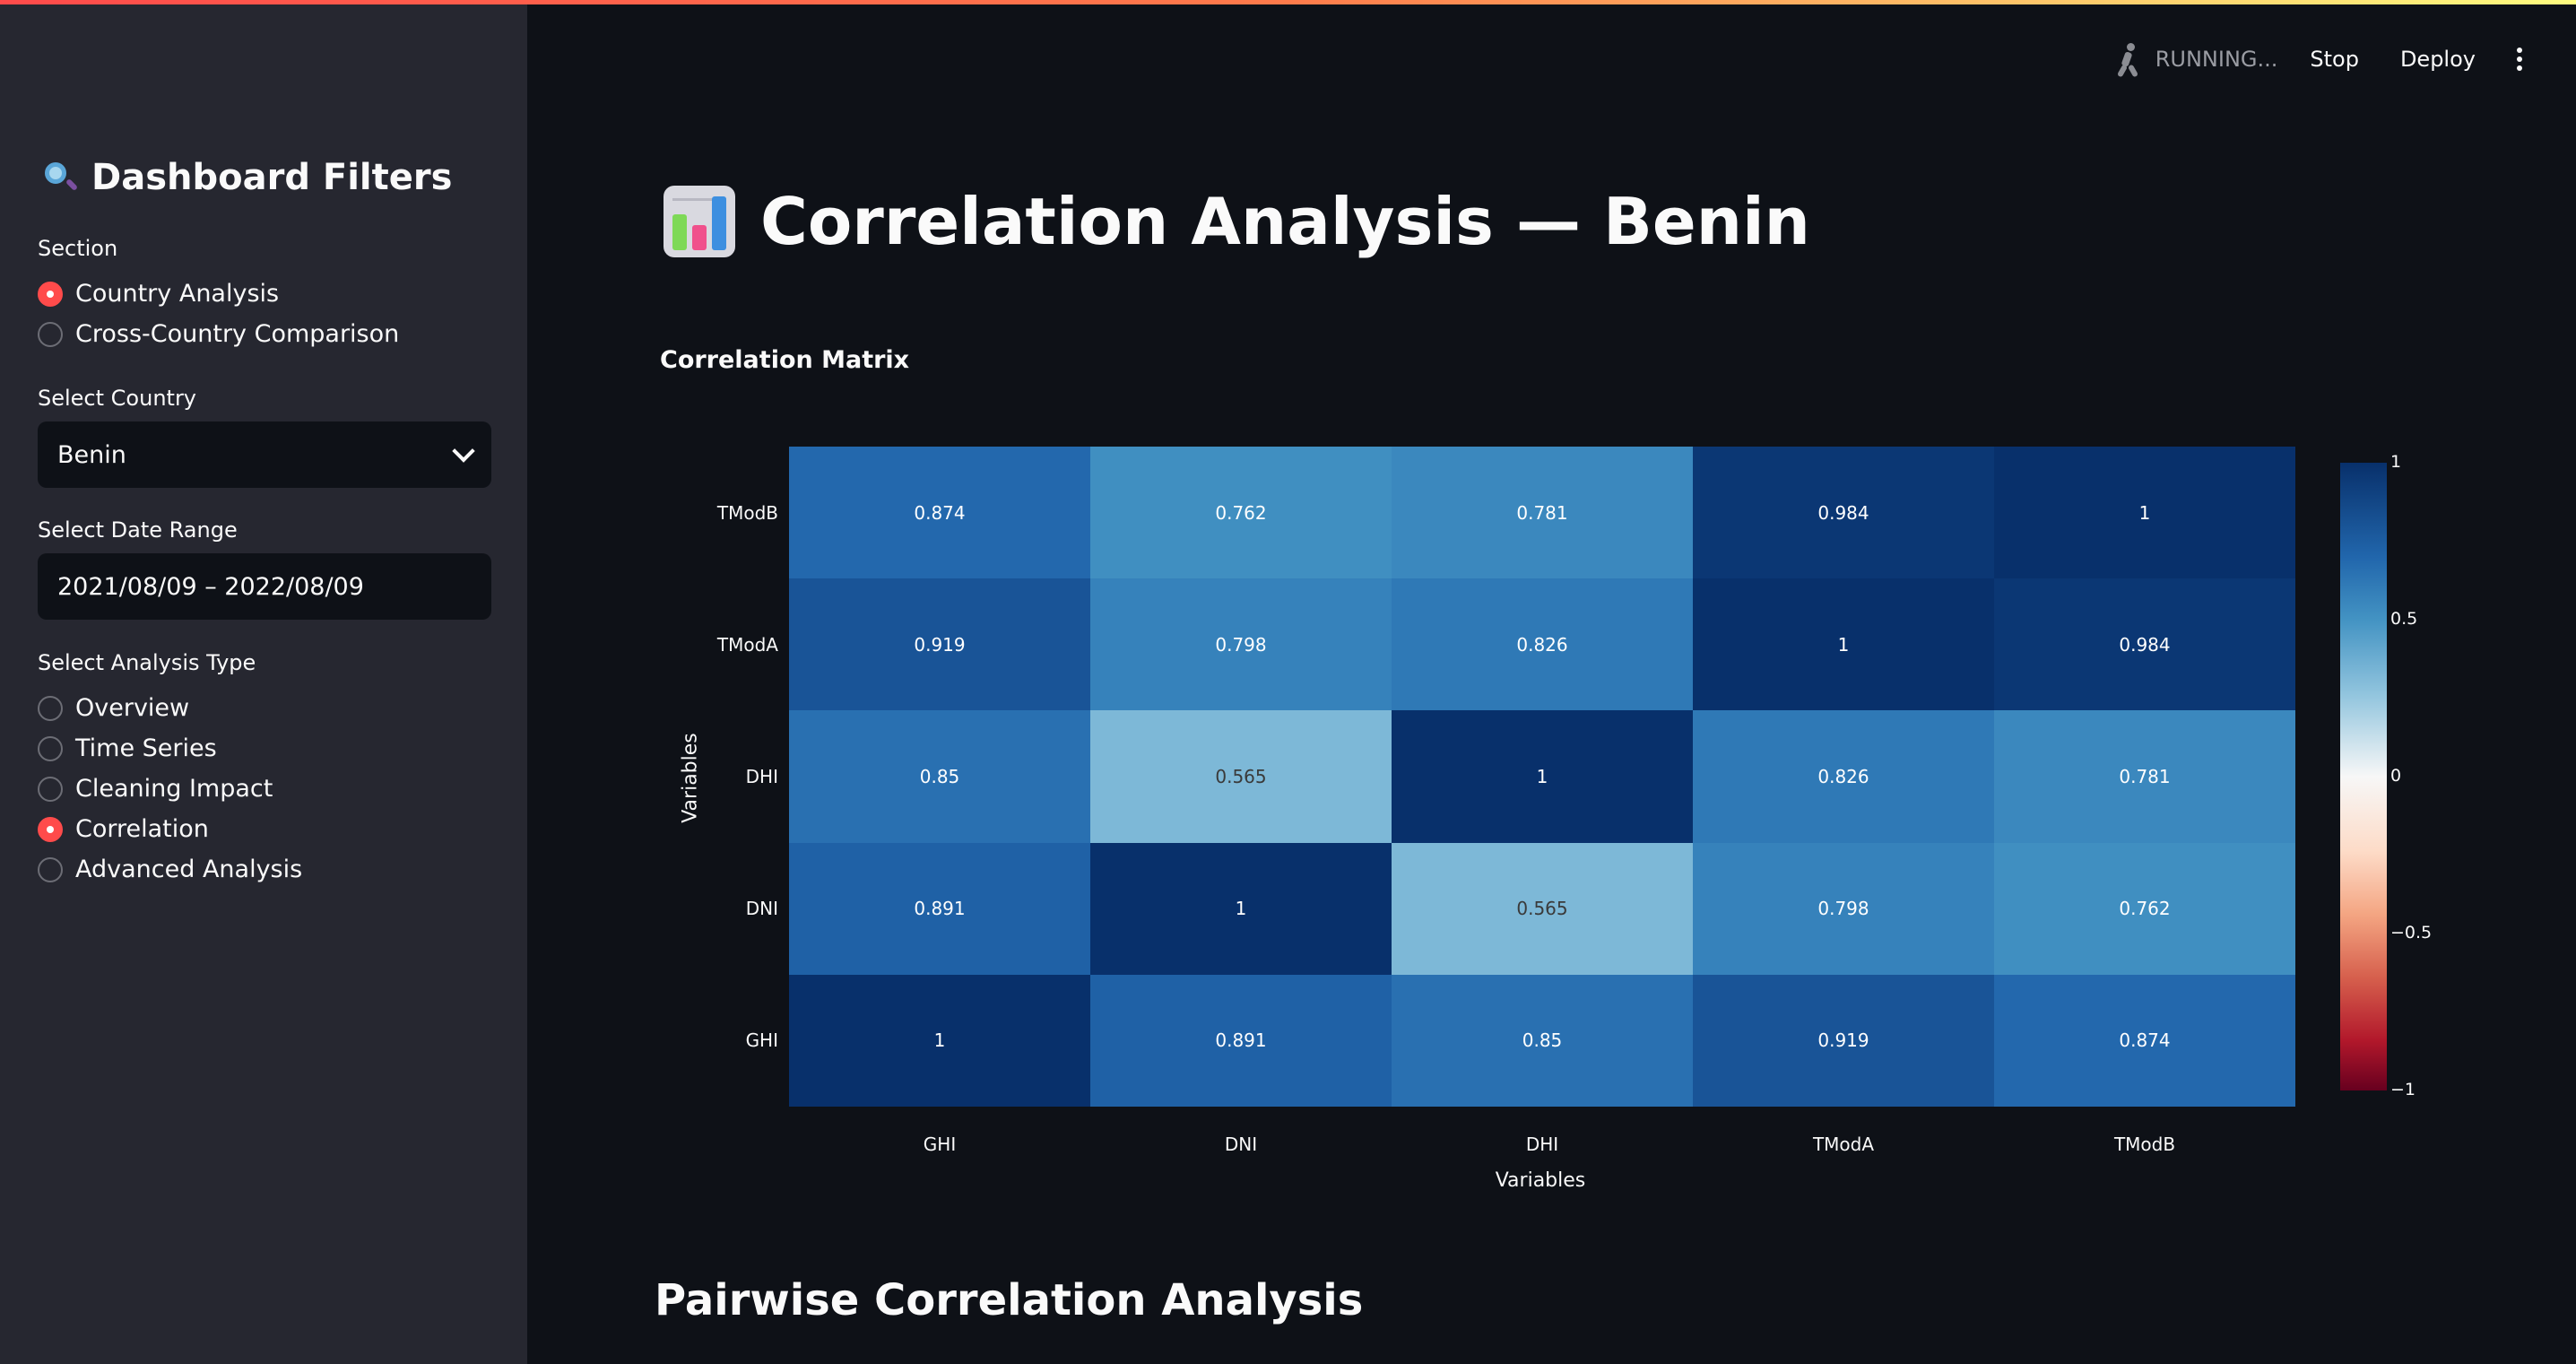 The width and height of the screenshot is (2576, 1364). Describe the element at coordinates (747, 644) in the screenshot. I see `y-tick-label: TModA` at that location.